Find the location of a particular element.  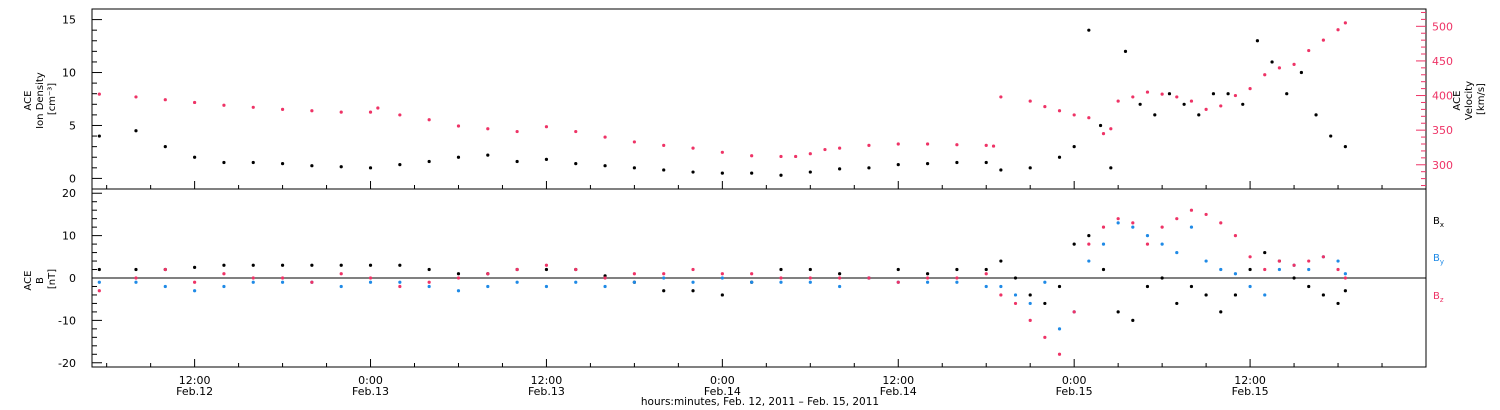

legend-by-main: B is located at coordinates (1436, 258).